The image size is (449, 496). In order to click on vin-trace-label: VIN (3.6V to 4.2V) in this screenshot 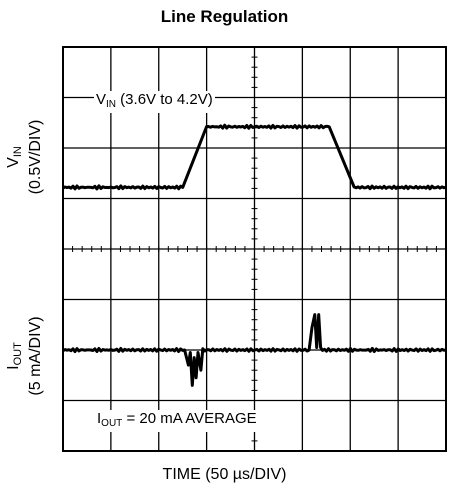, I will do `click(154, 102)`.